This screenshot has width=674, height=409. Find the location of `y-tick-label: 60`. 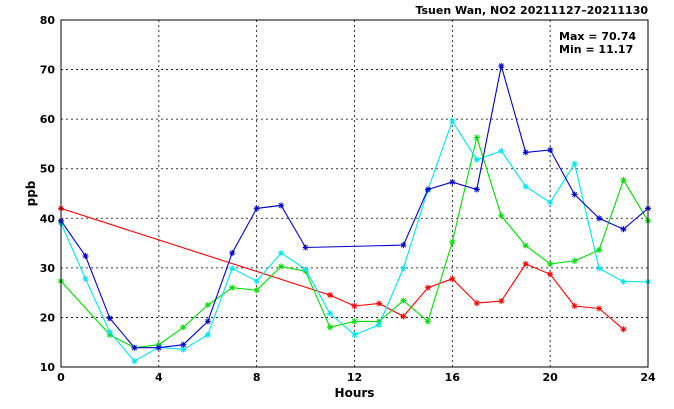

y-tick-label: 60 is located at coordinates (48, 119).